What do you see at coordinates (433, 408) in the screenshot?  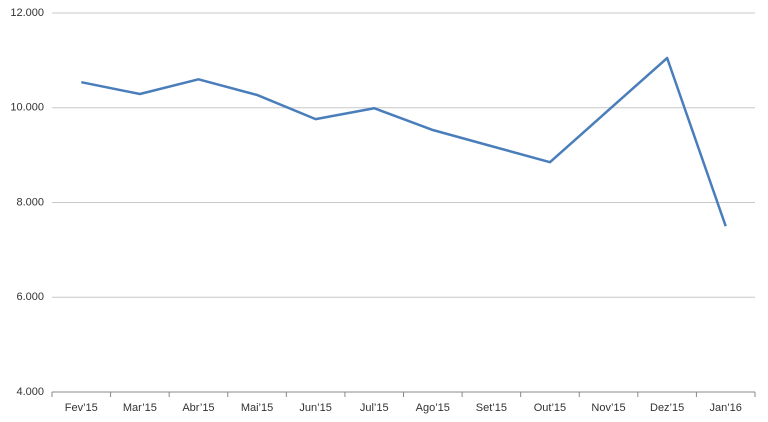 I see `x-tick-label: Ago’15` at bounding box center [433, 408].